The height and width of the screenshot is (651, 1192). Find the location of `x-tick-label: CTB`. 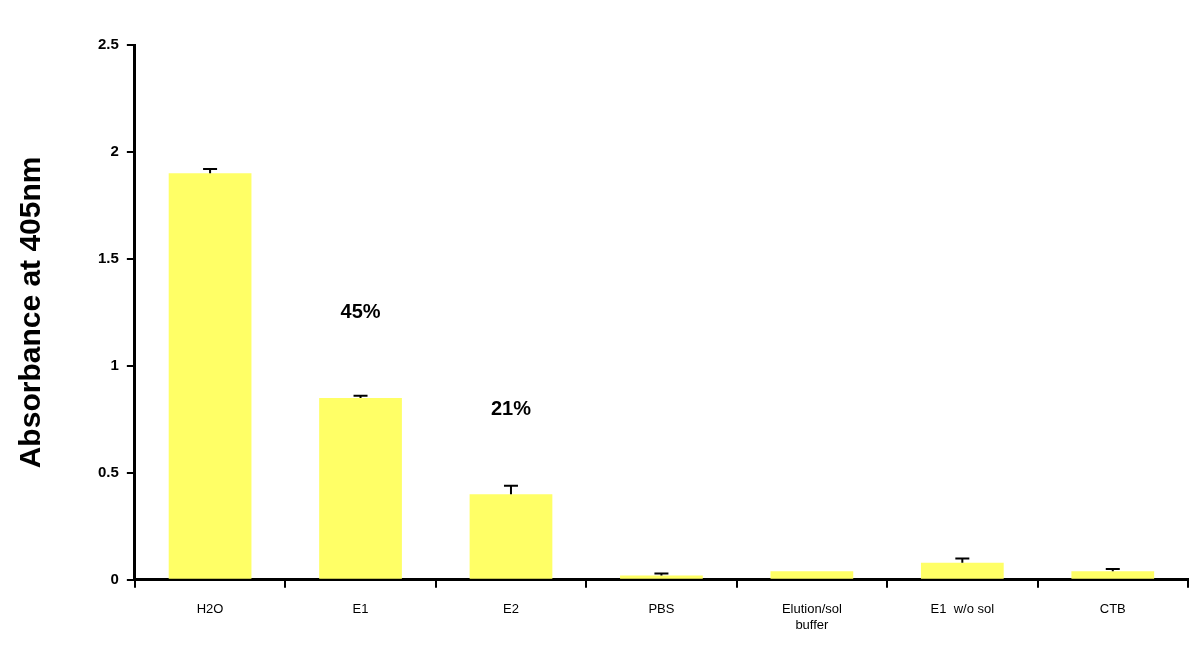

x-tick-label: CTB is located at coordinates (1112, 609).